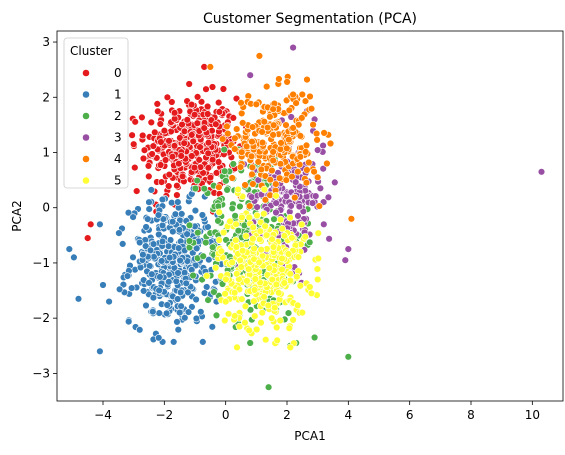  I want to click on y-tick-label: 0, so click(46, 208).